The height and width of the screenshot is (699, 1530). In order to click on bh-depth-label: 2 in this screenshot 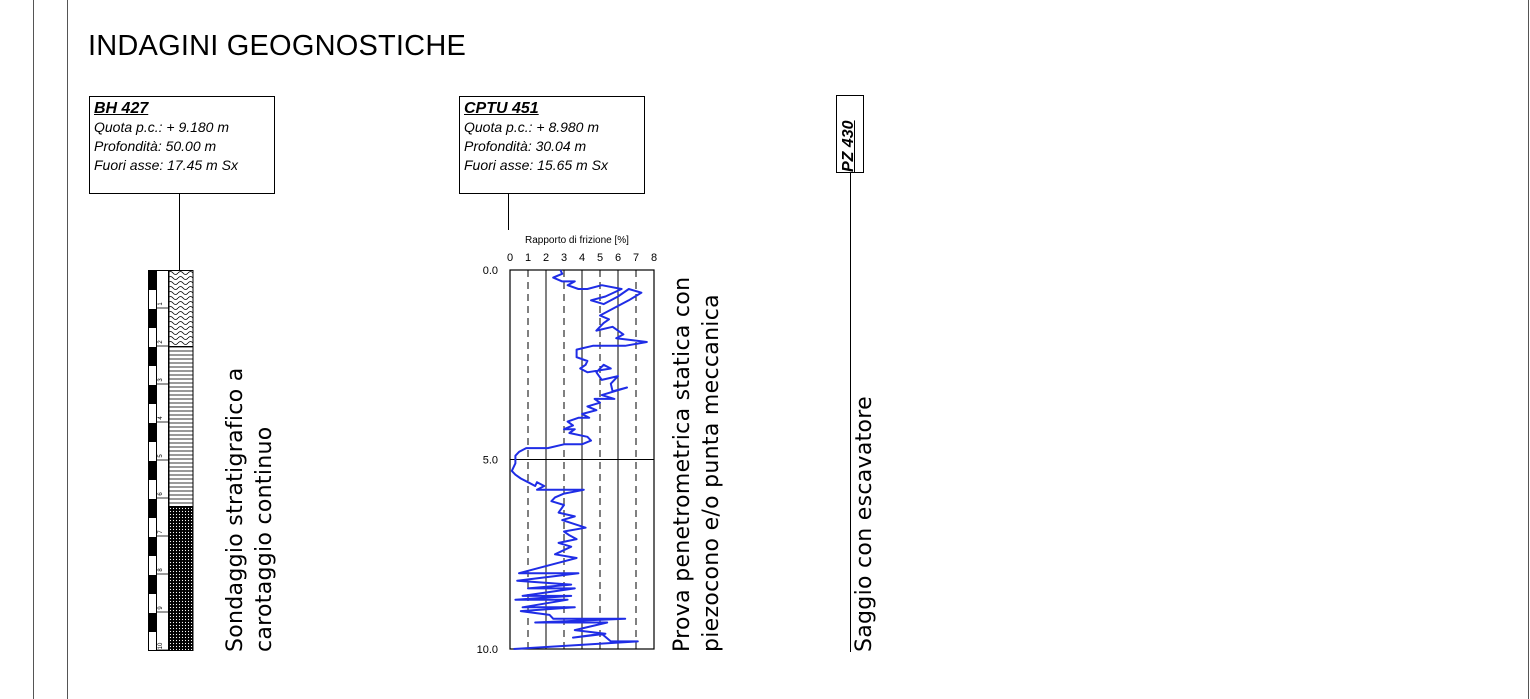, I will do `click(161, 342)`.